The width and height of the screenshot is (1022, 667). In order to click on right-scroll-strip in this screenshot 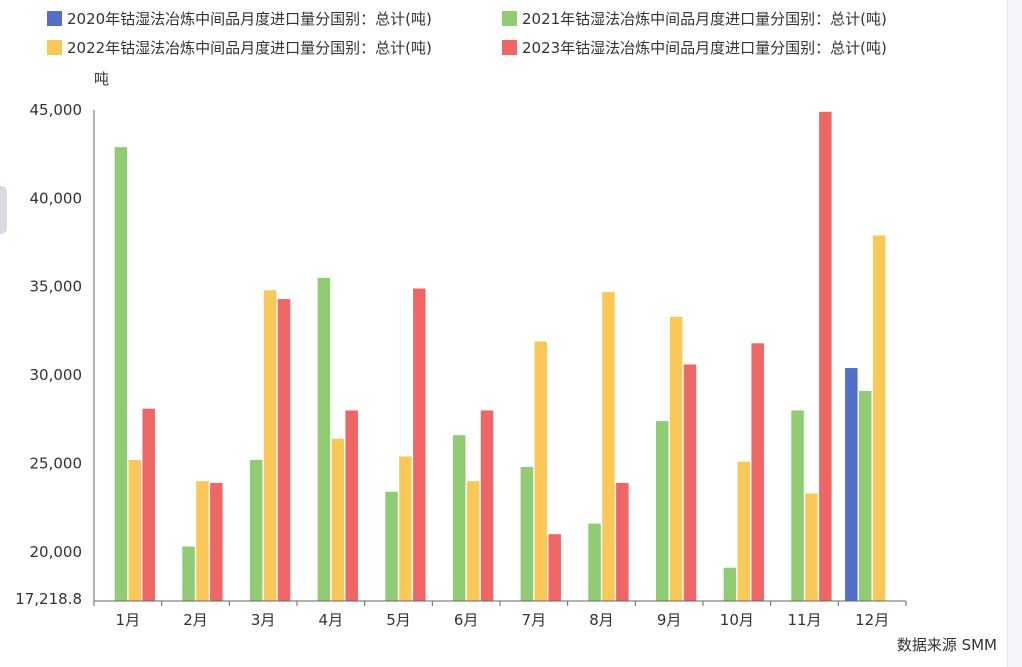, I will do `click(1014, 333)`.